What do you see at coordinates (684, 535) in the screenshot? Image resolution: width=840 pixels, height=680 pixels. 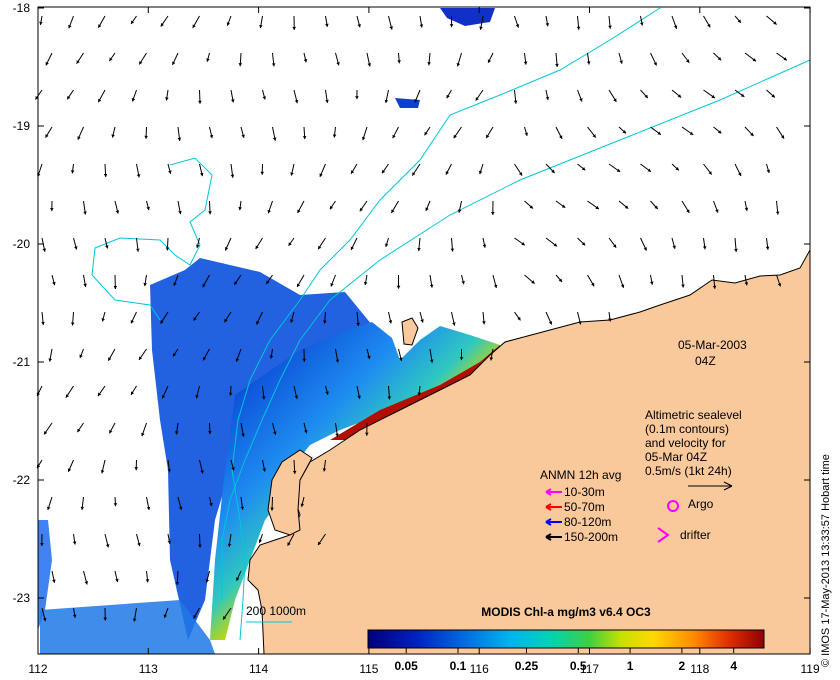 I see `drifter-legend: drifter` at bounding box center [684, 535].